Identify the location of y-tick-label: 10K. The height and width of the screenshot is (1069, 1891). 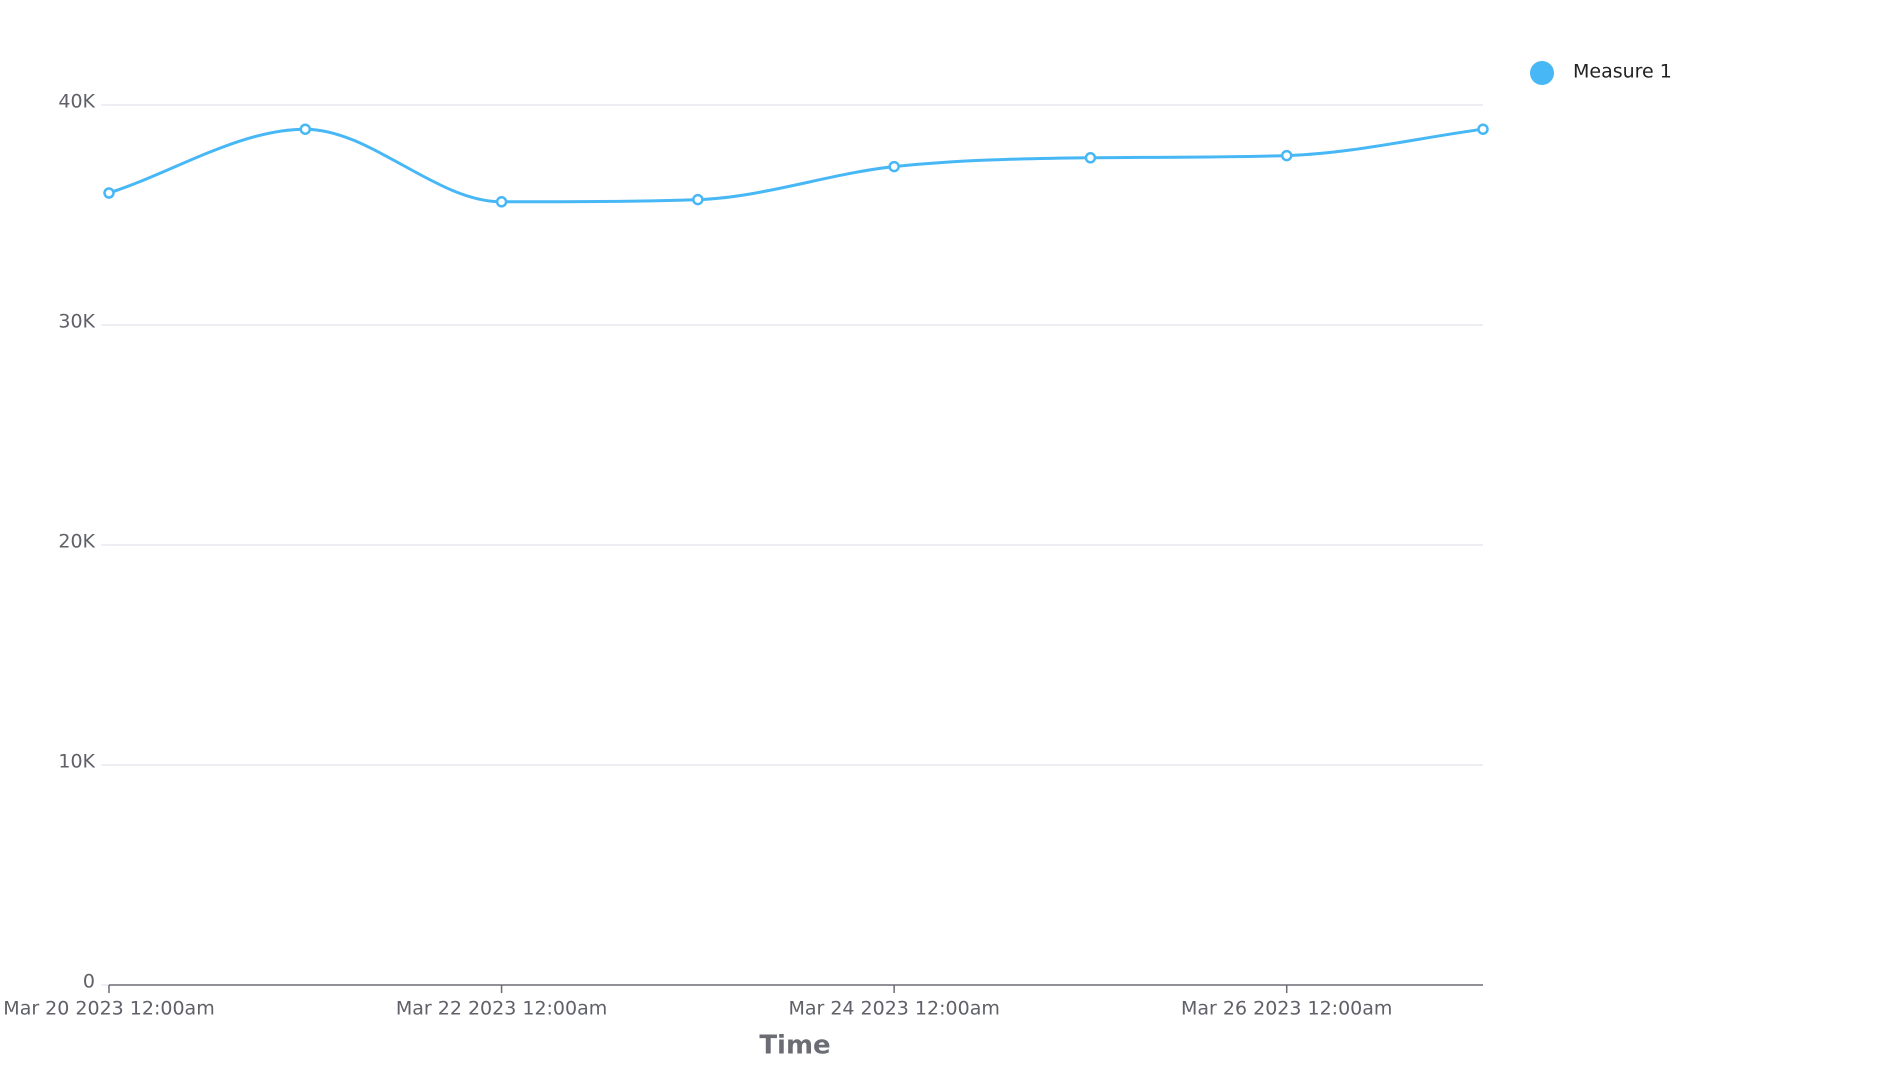
(76, 762).